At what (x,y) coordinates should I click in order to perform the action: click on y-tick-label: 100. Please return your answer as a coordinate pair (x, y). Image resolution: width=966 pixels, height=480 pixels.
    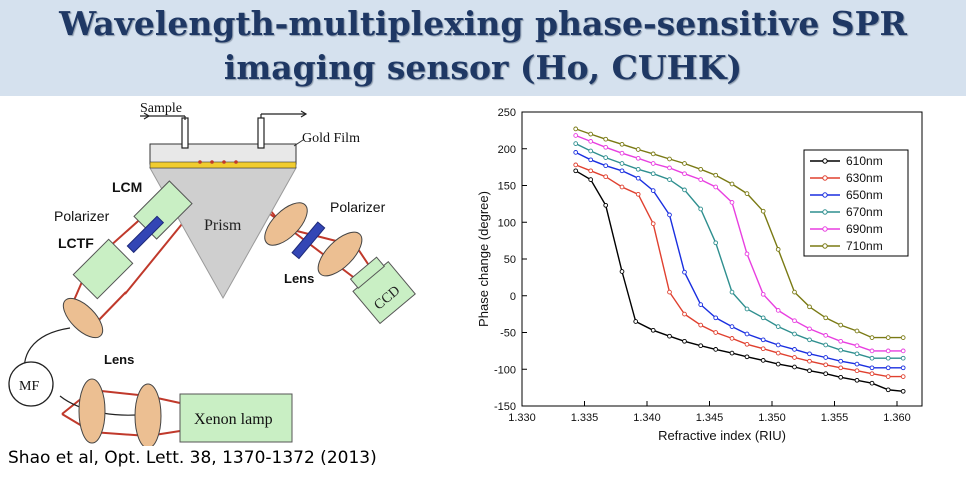
    Looking at the image, I should click on (507, 223).